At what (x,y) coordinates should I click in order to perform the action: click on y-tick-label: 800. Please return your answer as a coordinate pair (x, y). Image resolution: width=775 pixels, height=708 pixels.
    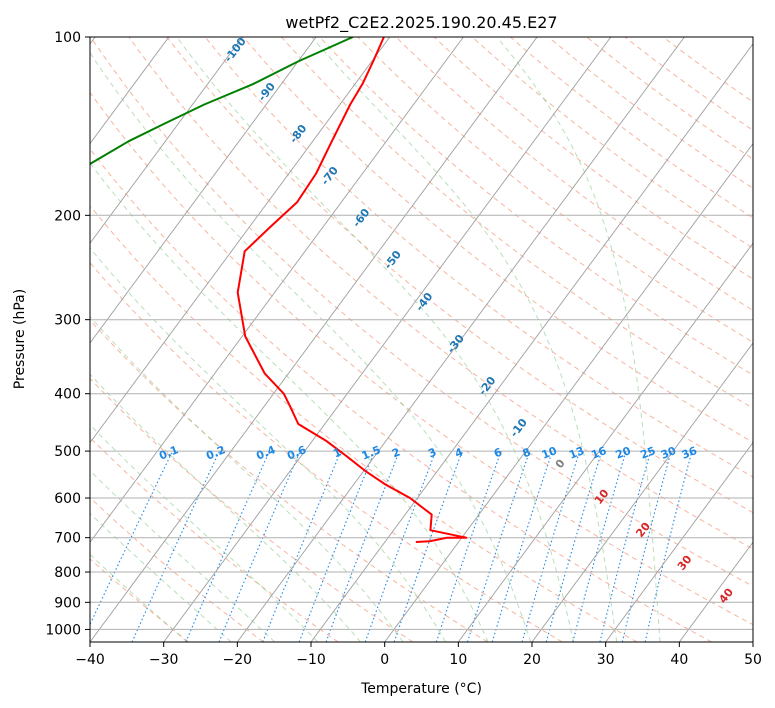
    Looking at the image, I should click on (67, 573).